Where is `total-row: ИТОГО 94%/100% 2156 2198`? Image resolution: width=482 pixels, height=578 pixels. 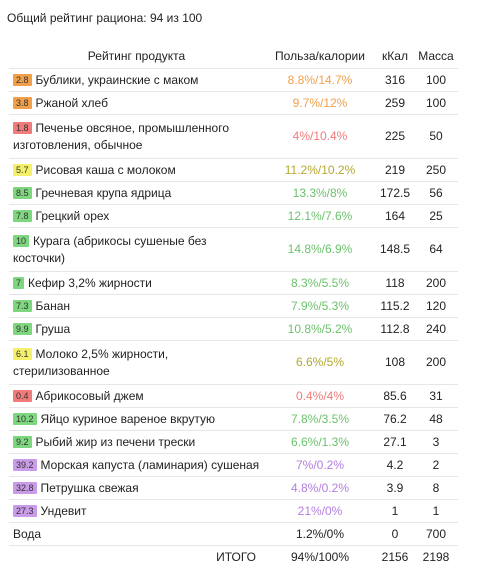
total-row: ИТОГО 94%/100% 2156 2198 is located at coordinates (233, 557).